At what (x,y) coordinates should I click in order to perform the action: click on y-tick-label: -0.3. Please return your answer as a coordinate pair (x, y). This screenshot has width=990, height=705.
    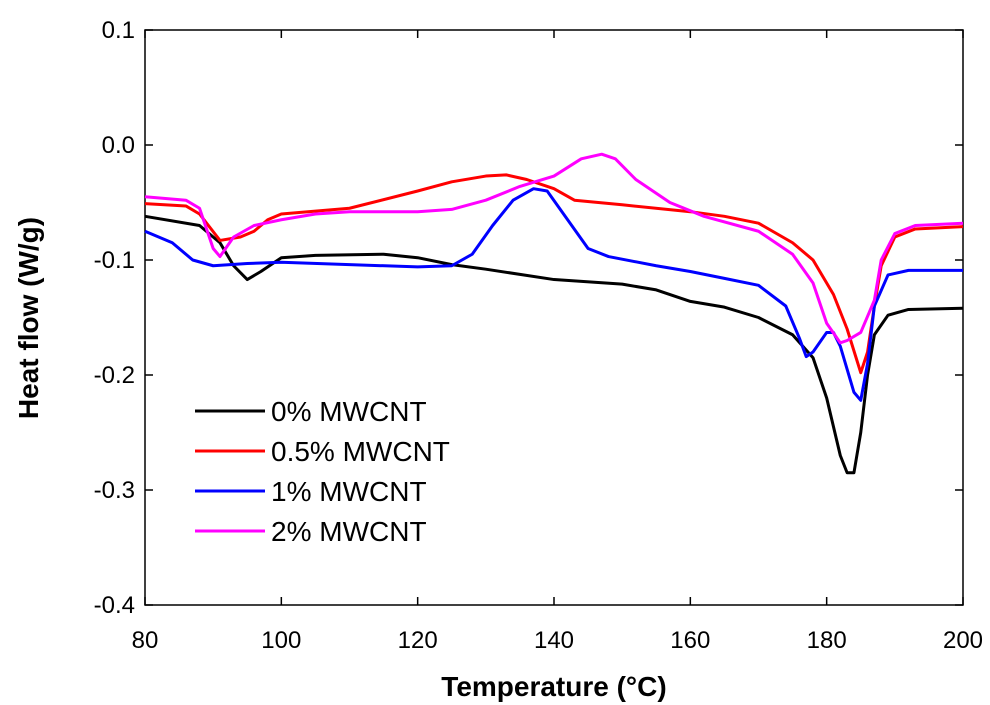
    Looking at the image, I should click on (114, 490).